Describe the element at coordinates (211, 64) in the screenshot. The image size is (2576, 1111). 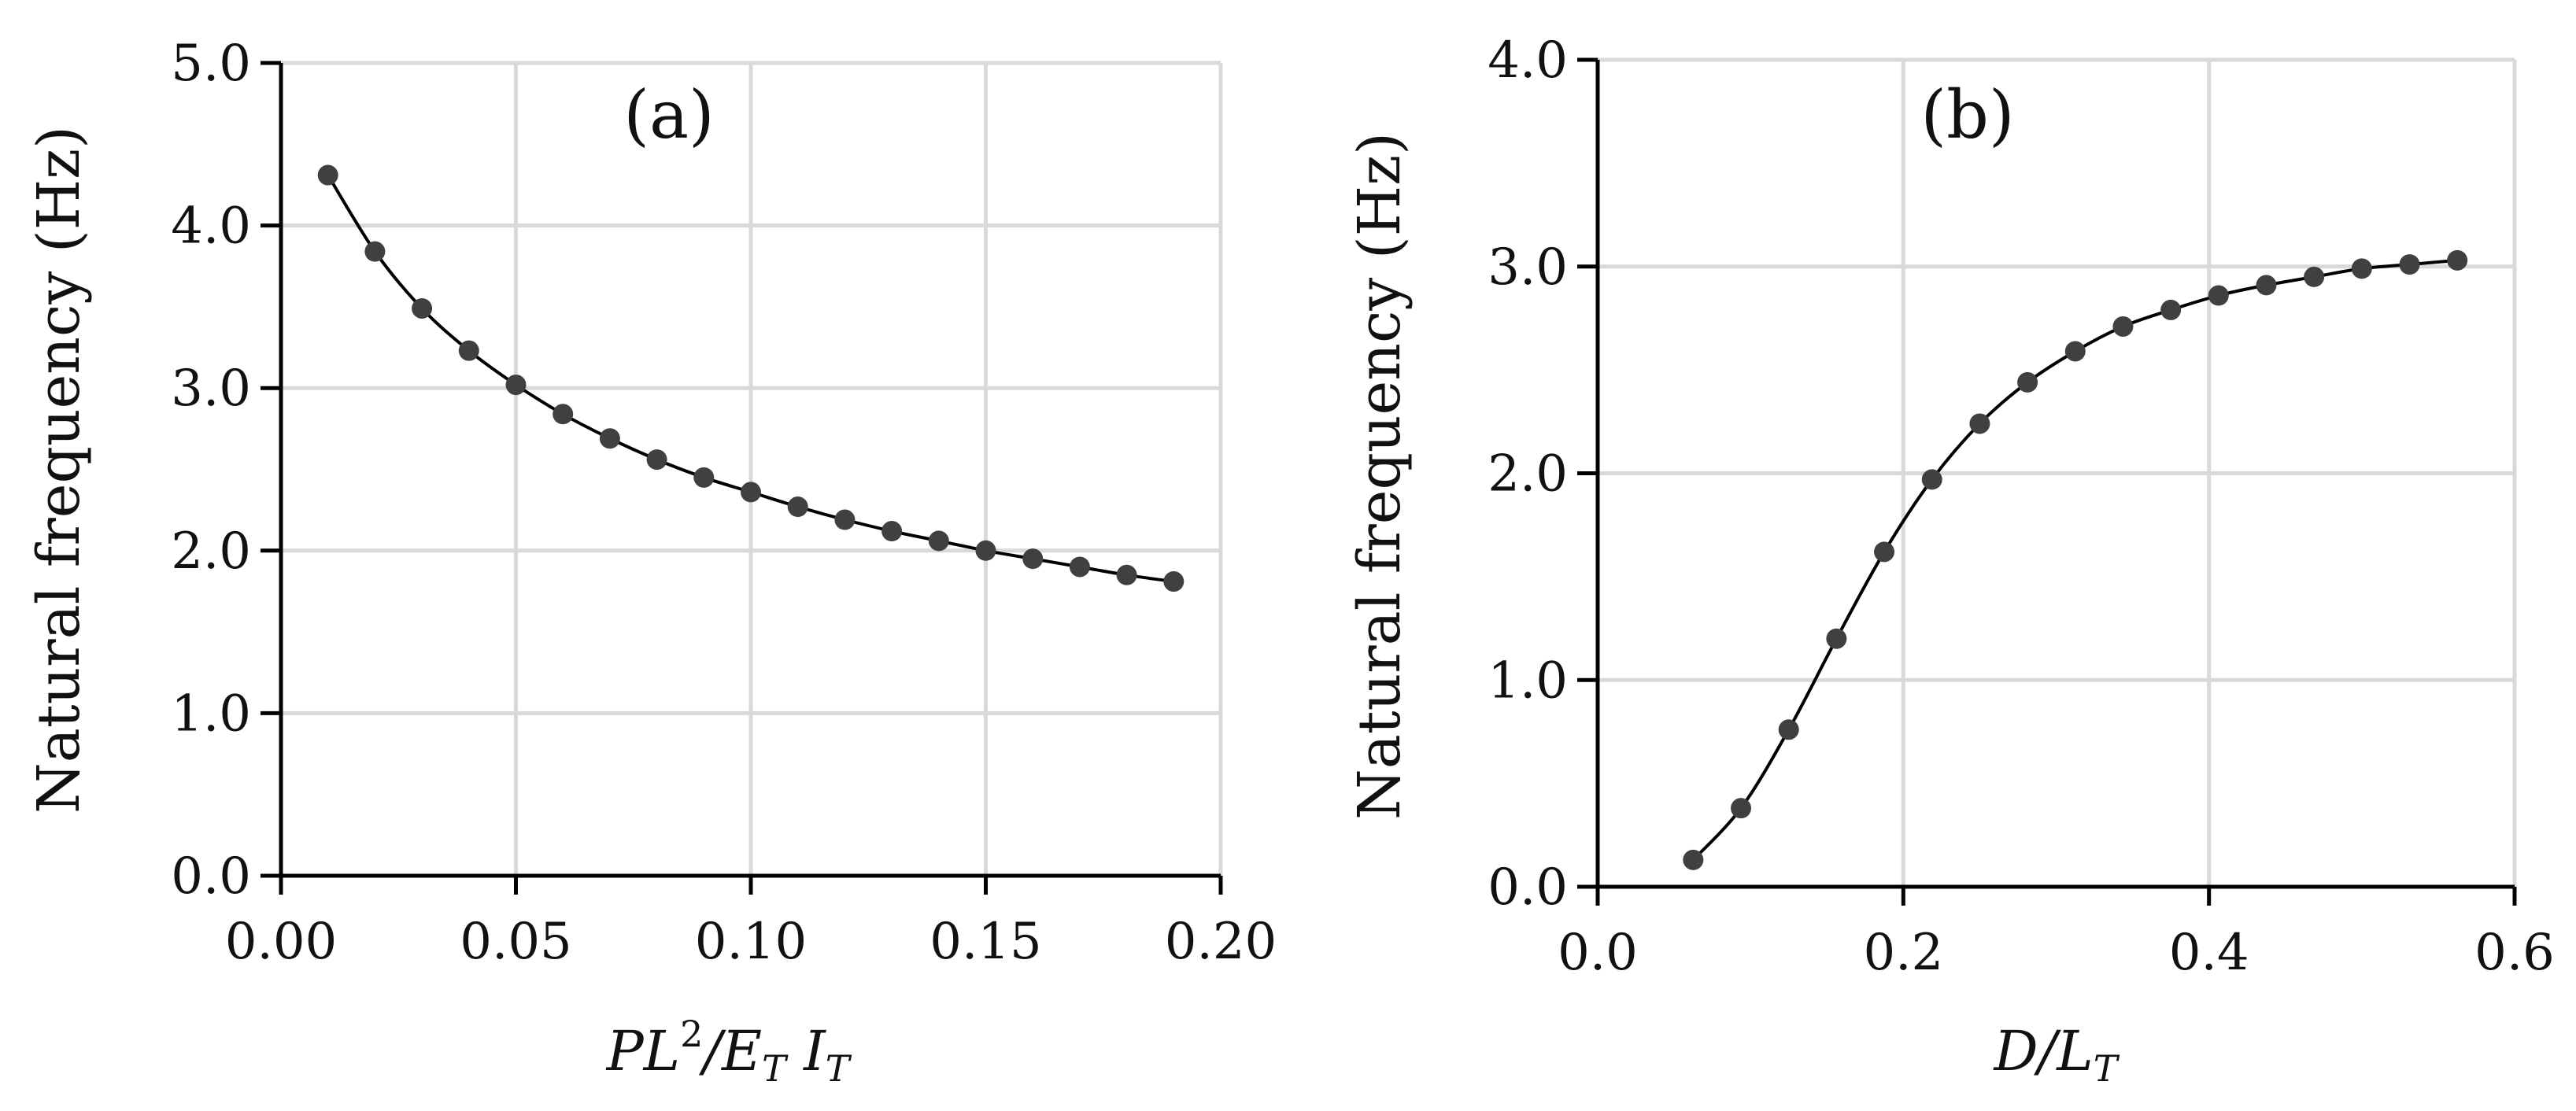
I see `y-tick-label: 5.0` at that location.